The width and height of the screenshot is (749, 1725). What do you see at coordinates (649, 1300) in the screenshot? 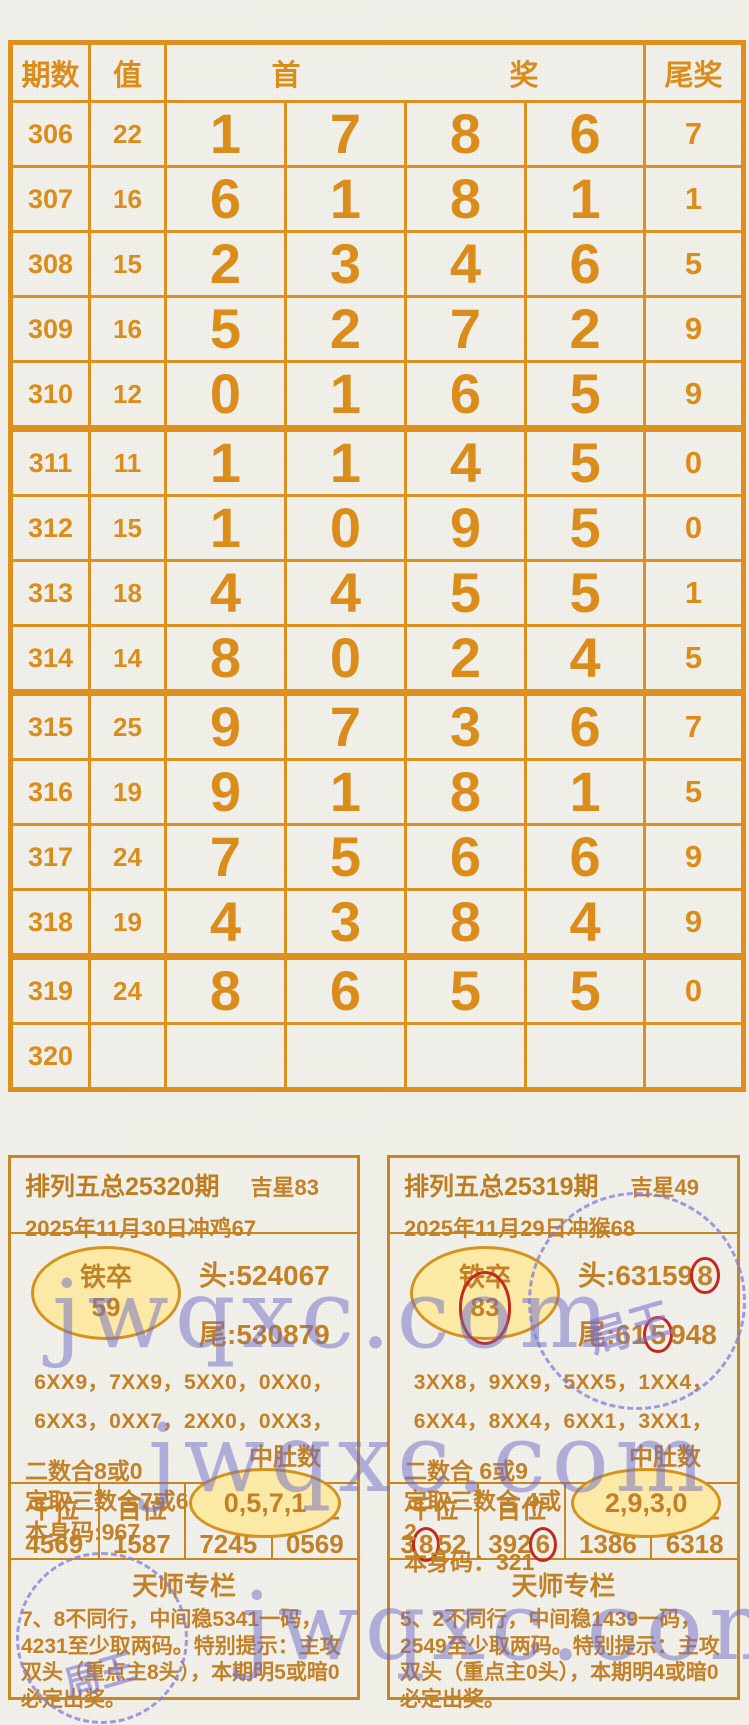
I see `head-tail-block: 头:63159 8 尾:61 5 948` at bounding box center [649, 1300].